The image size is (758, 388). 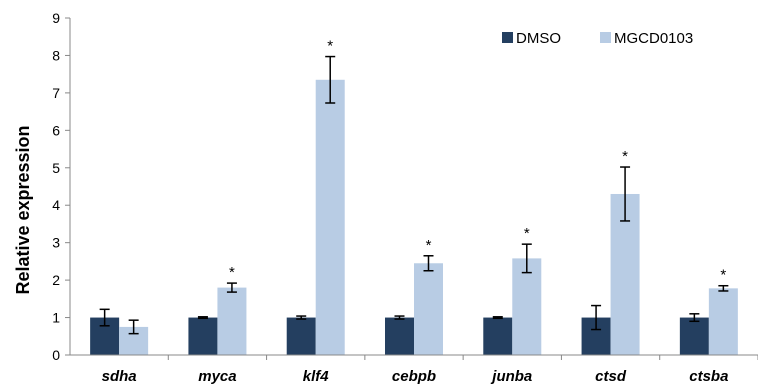 What do you see at coordinates (498, 336) in the screenshot?
I see `bar-dmso-junba` at bounding box center [498, 336].